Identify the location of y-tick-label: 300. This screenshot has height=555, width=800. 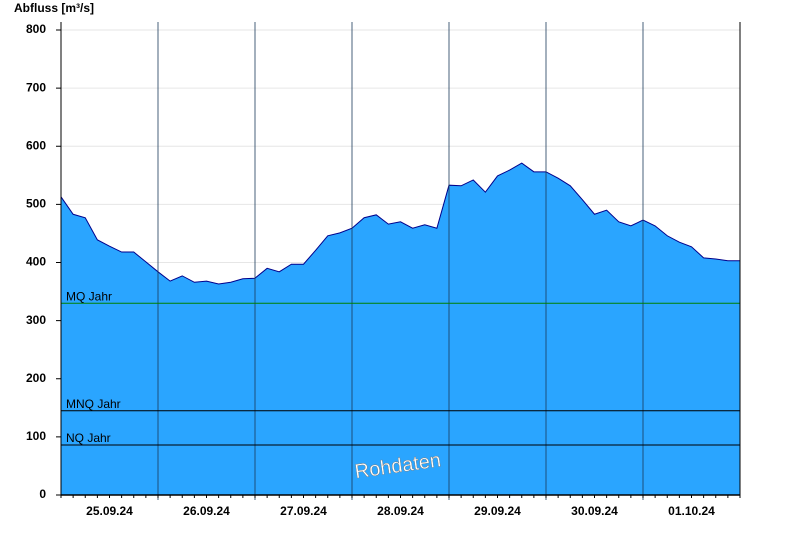
(36, 320).